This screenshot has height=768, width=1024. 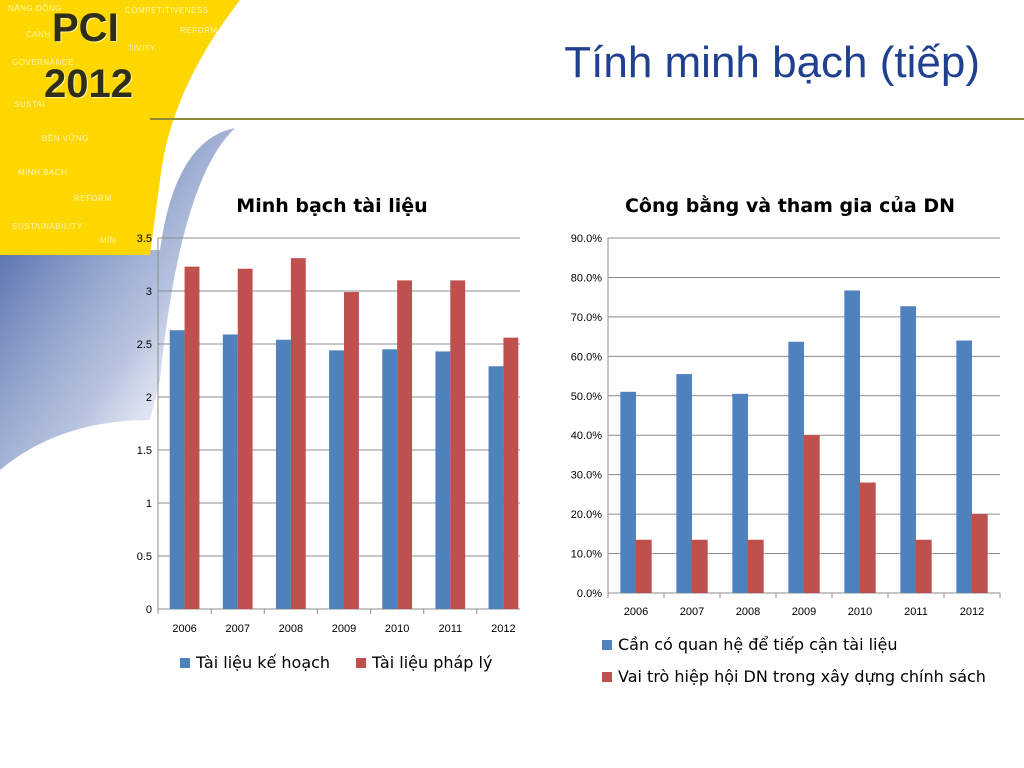 What do you see at coordinates (43, 172) in the screenshot?
I see `logo-watermark-word: MINH BẠCH` at bounding box center [43, 172].